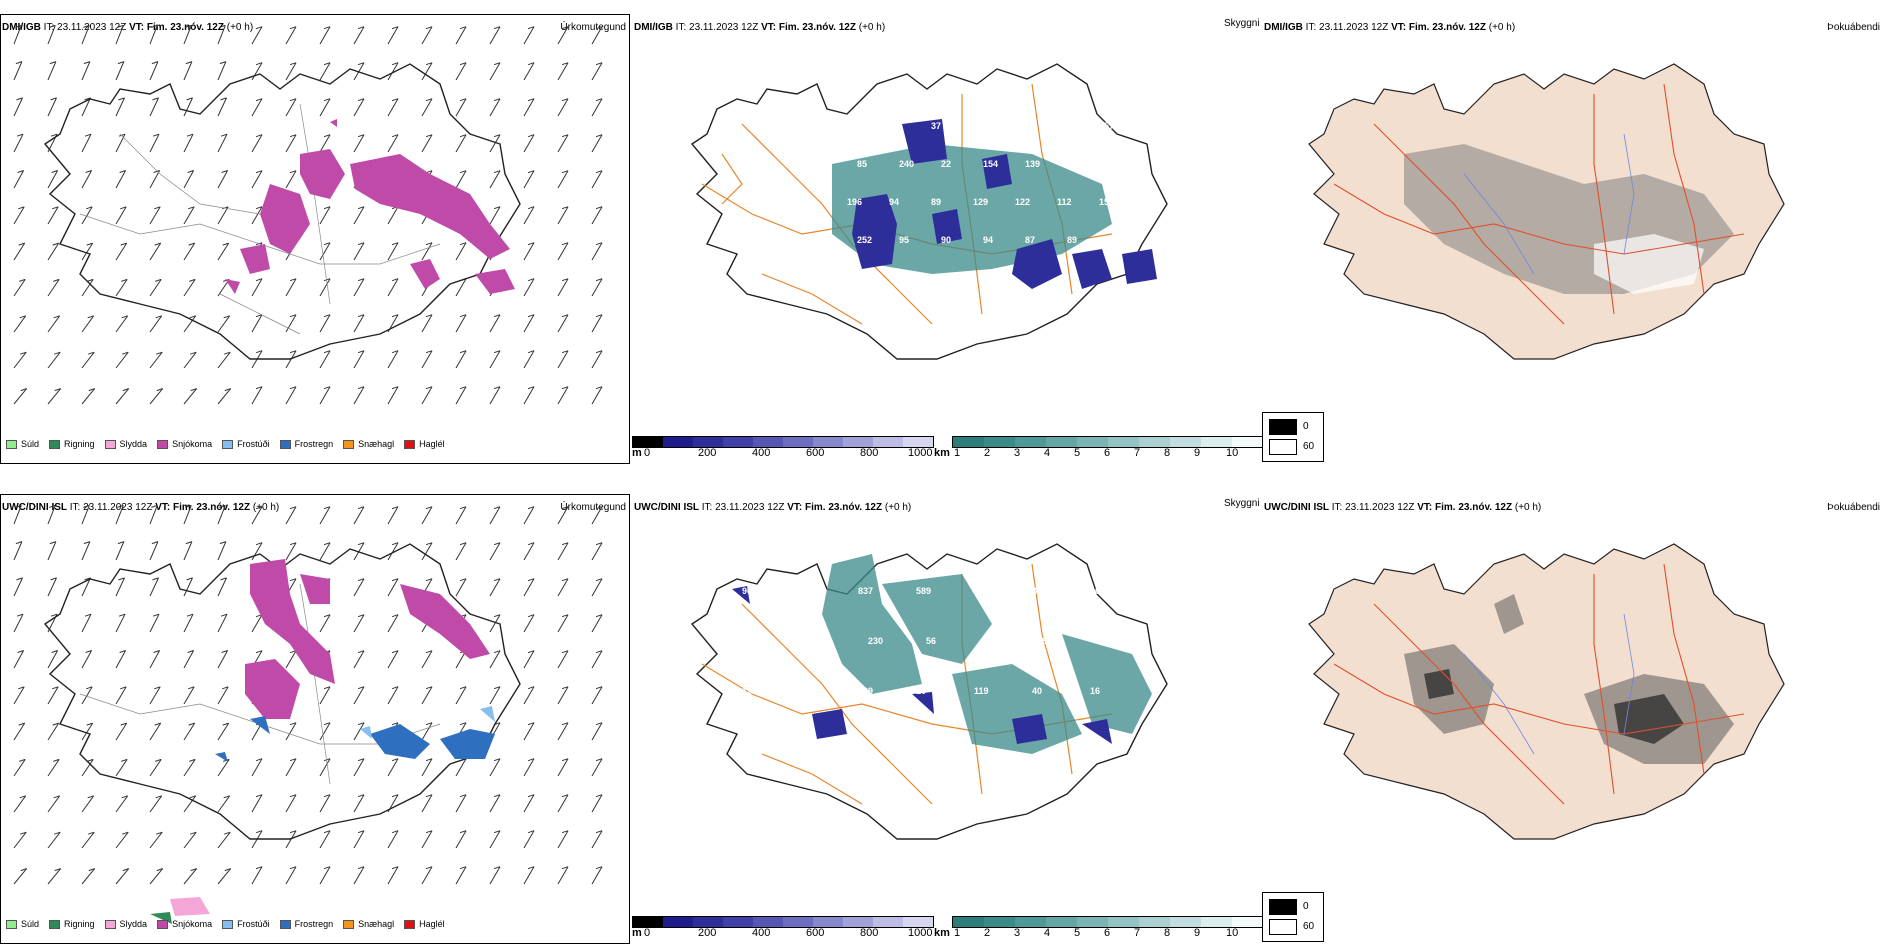 The image size is (1900, 950). What do you see at coordinates (988, 240) in the screenshot?
I see `cloud-base-label: 94` at bounding box center [988, 240].